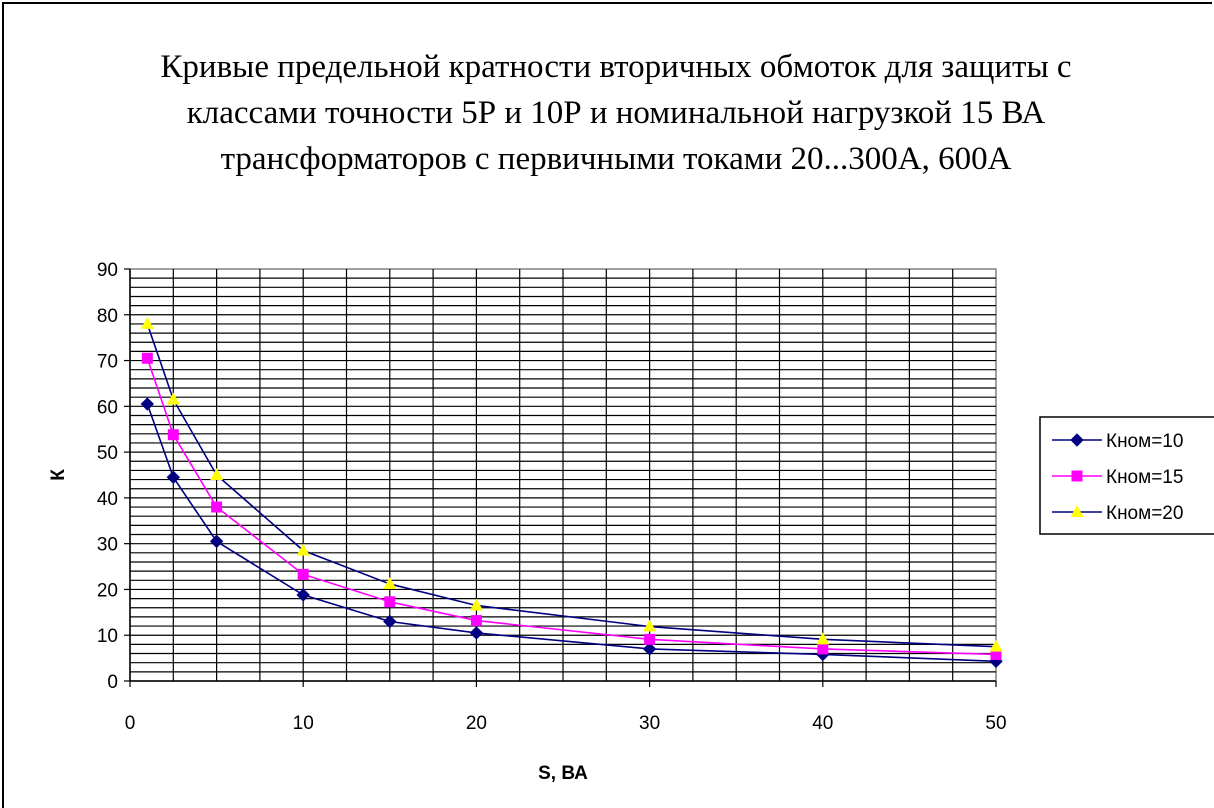 The width and height of the screenshot is (1214, 808). I want to click on legend-item: Кном=20, so click(1117, 513).